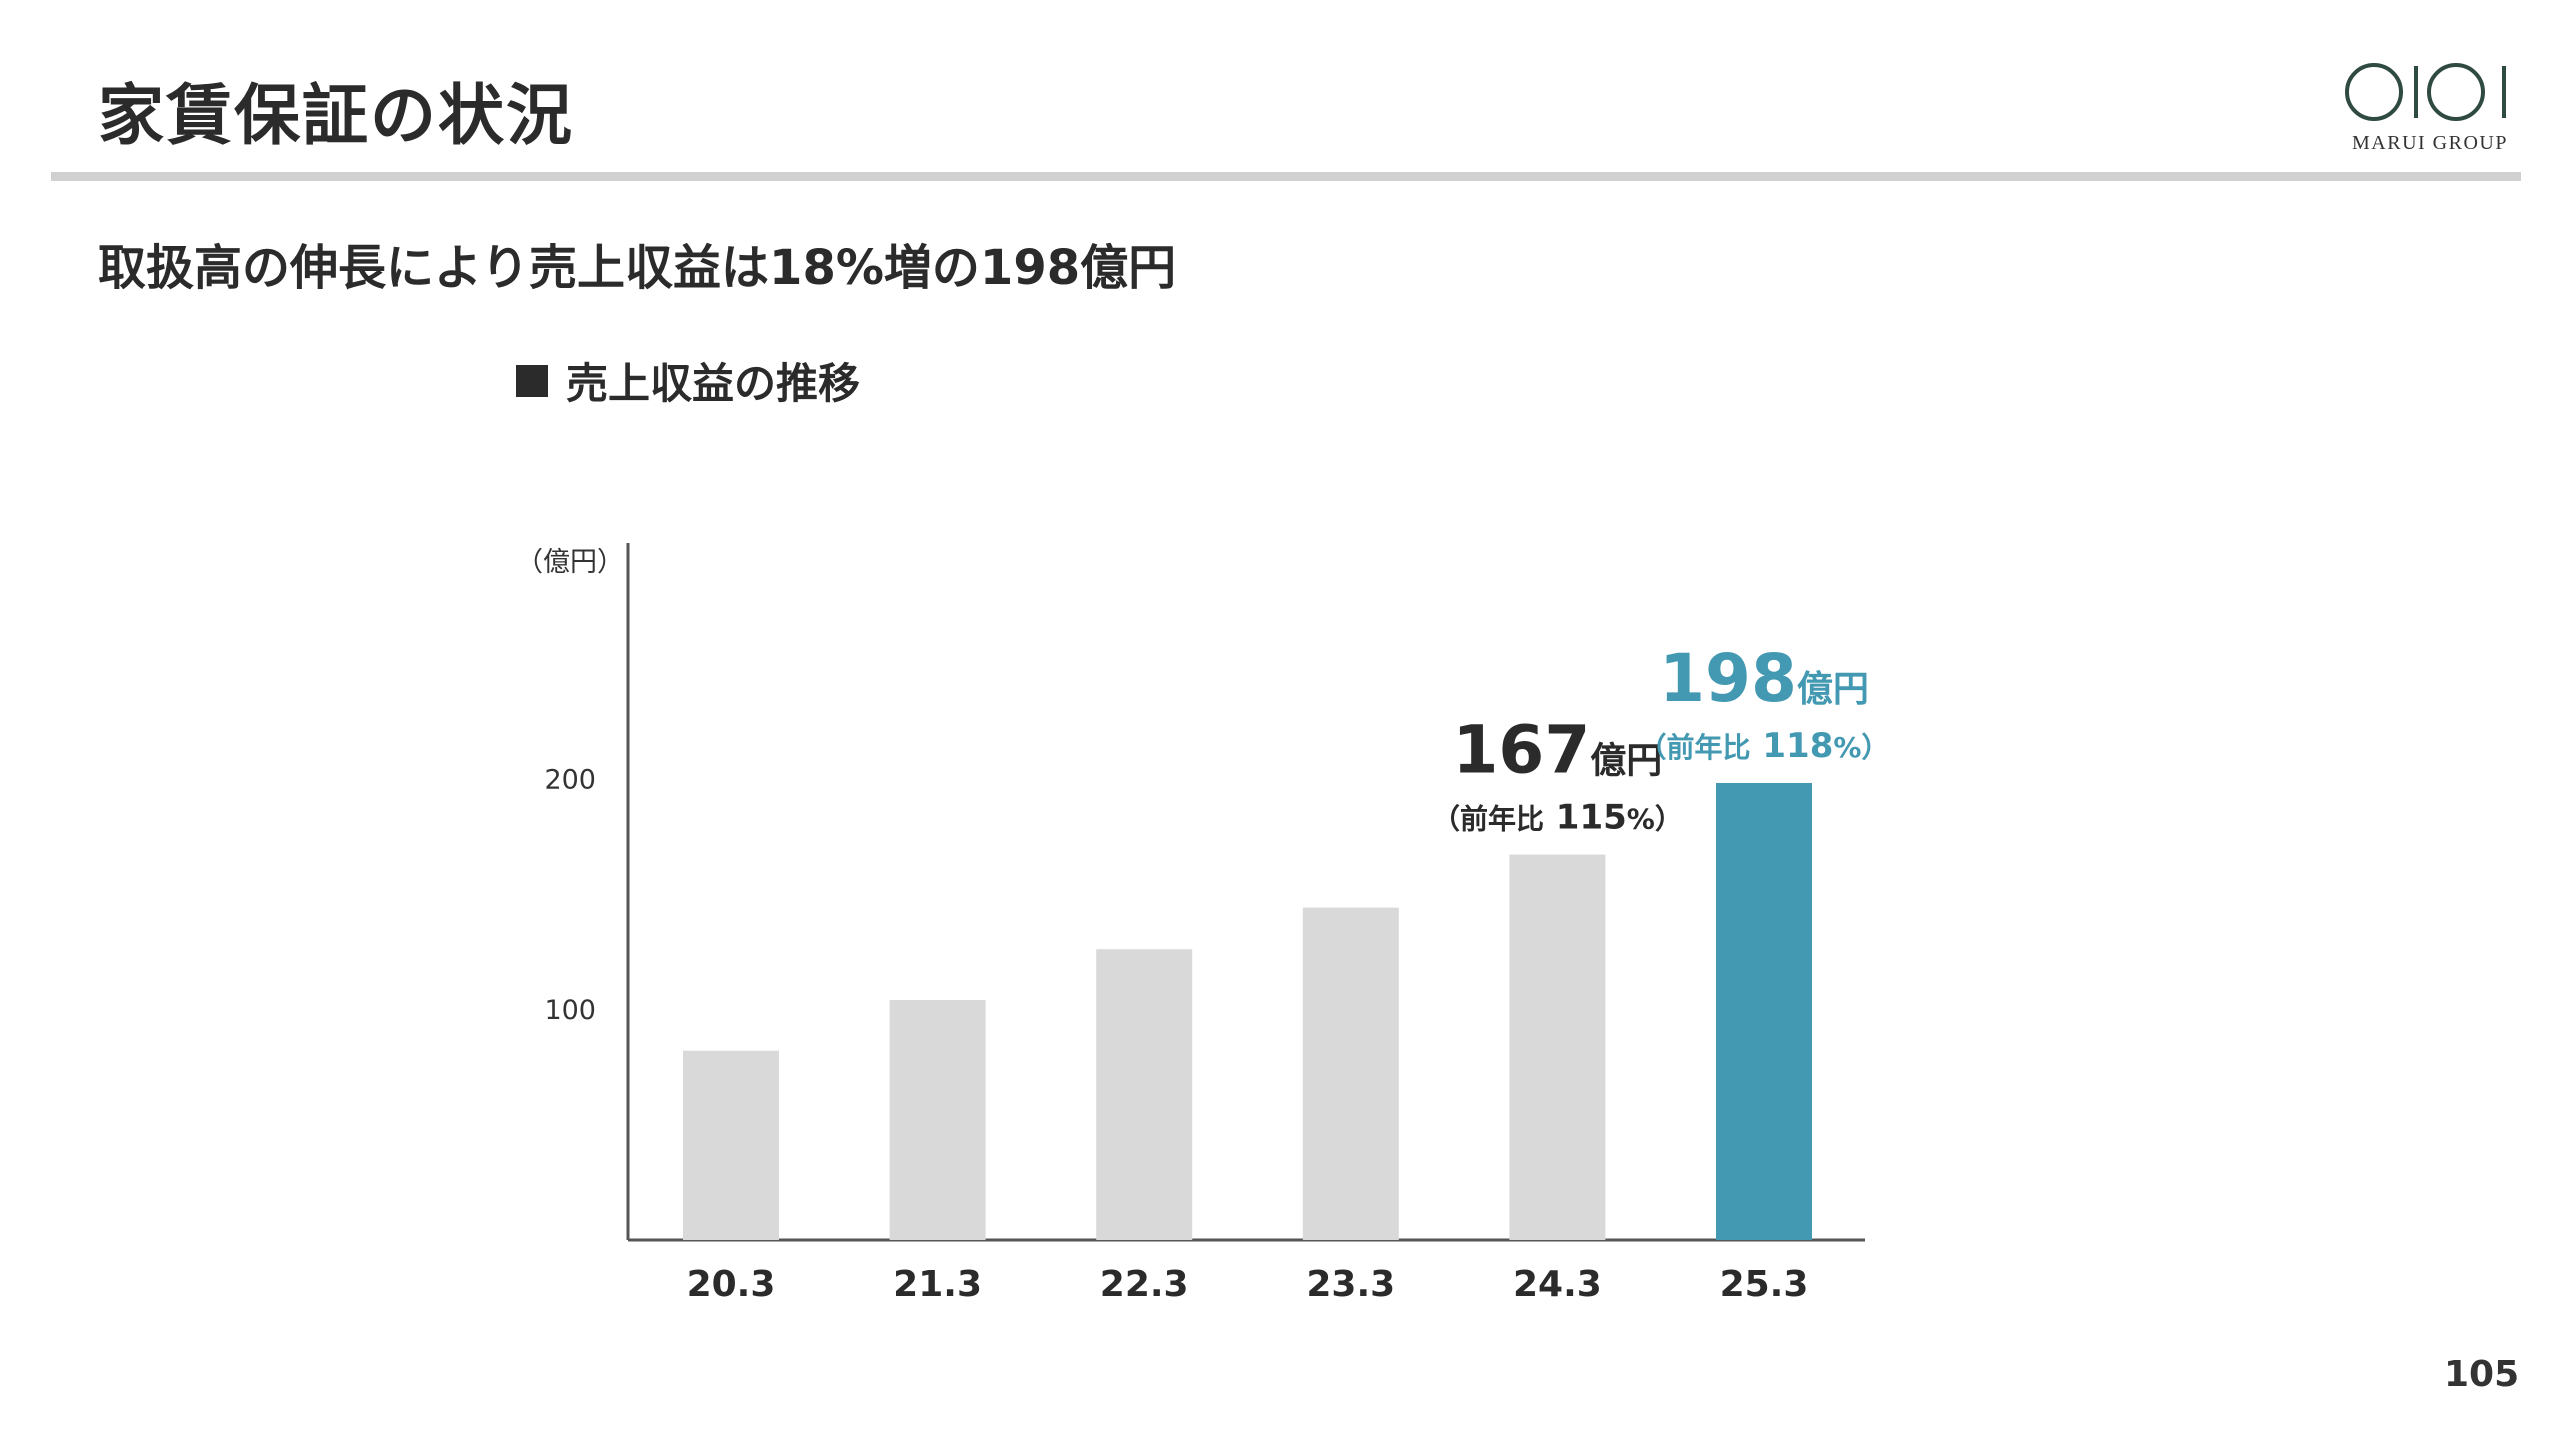 This screenshot has height=1440, width=2560. Describe the element at coordinates (2425, 92) in the screenshot. I see `marui-logo-icon` at that location.